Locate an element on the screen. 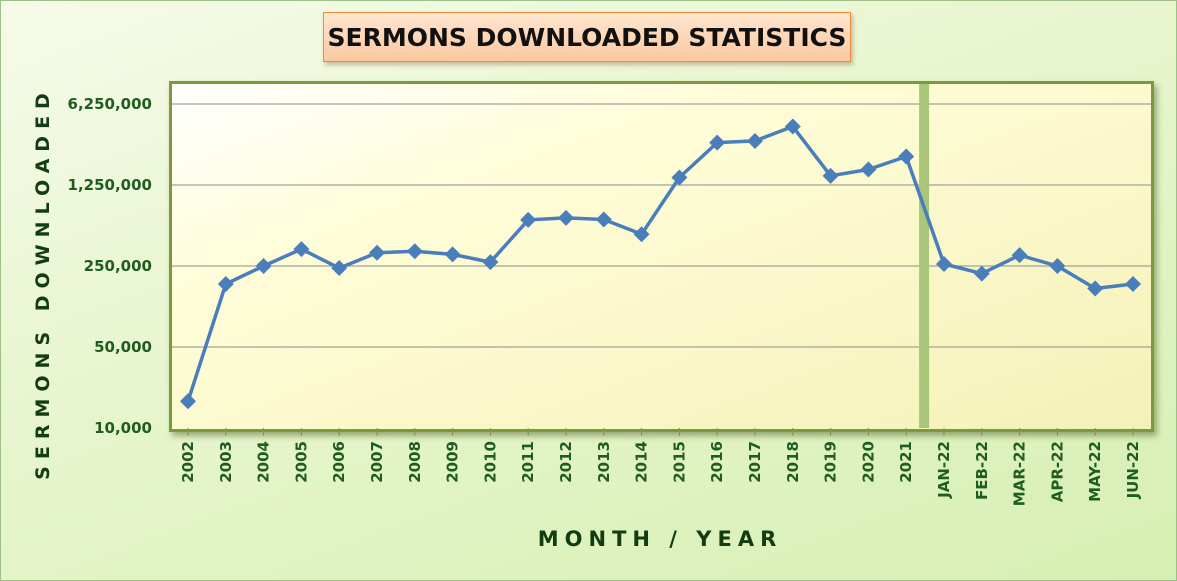 The height and width of the screenshot is (581, 1177). x-tick-label: 2007 is located at coordinates (377, 462).